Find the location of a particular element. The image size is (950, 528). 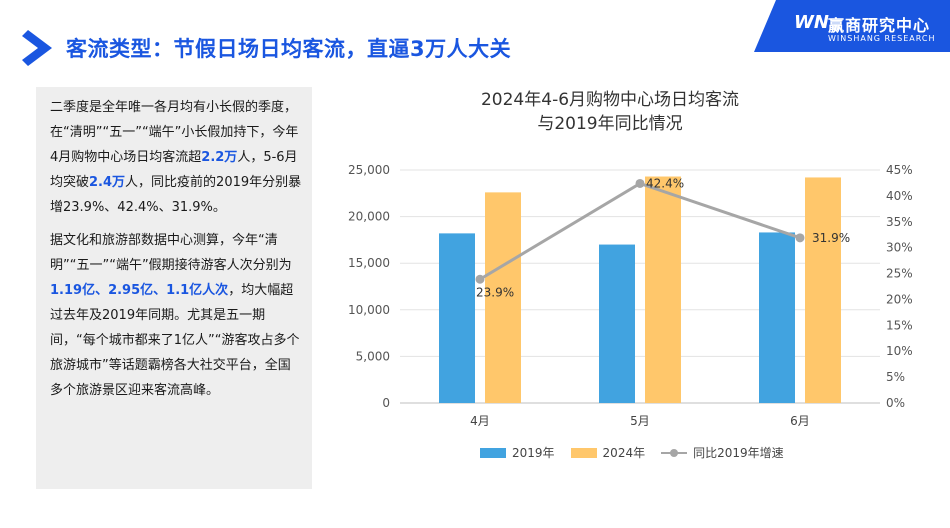

x-tick-label: 6月 is located at coordinates (800, 421).